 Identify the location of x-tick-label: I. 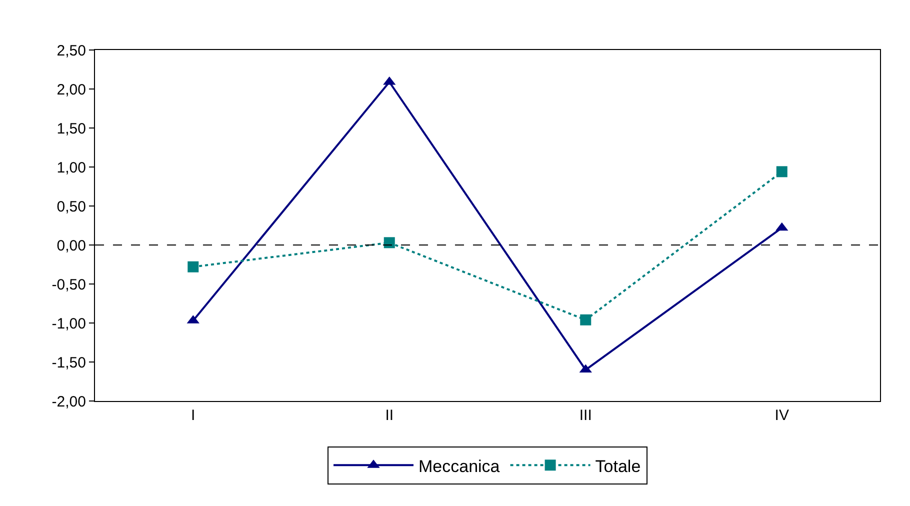
(193, 415).